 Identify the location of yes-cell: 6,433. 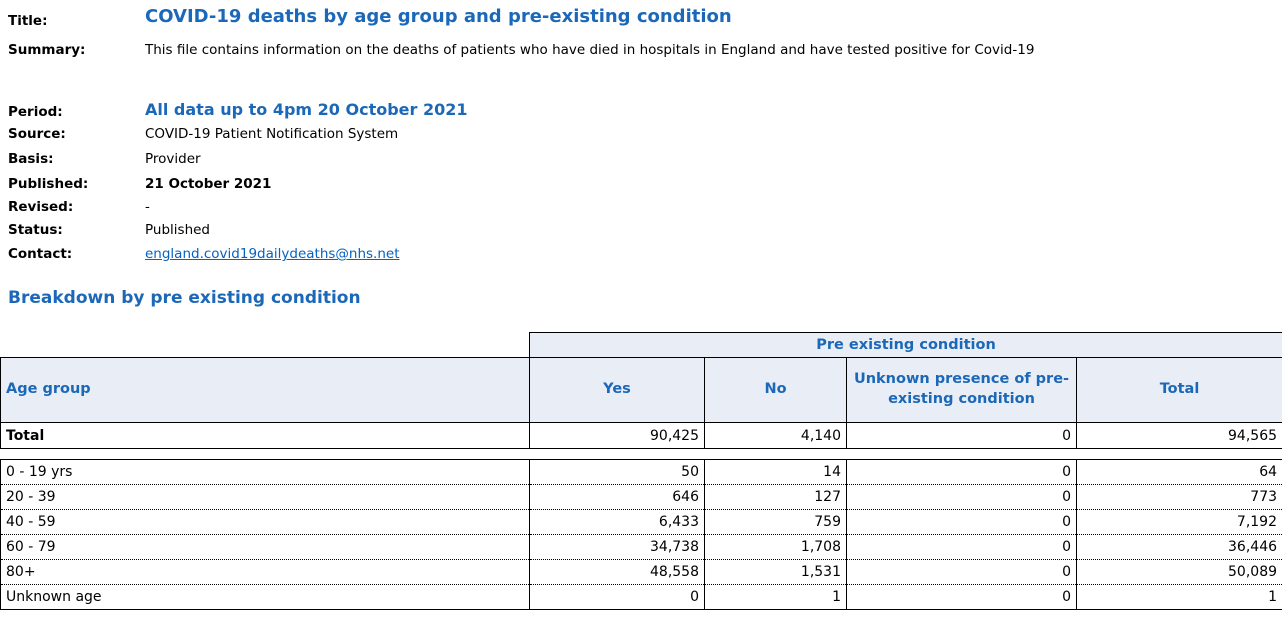
(617, 522).